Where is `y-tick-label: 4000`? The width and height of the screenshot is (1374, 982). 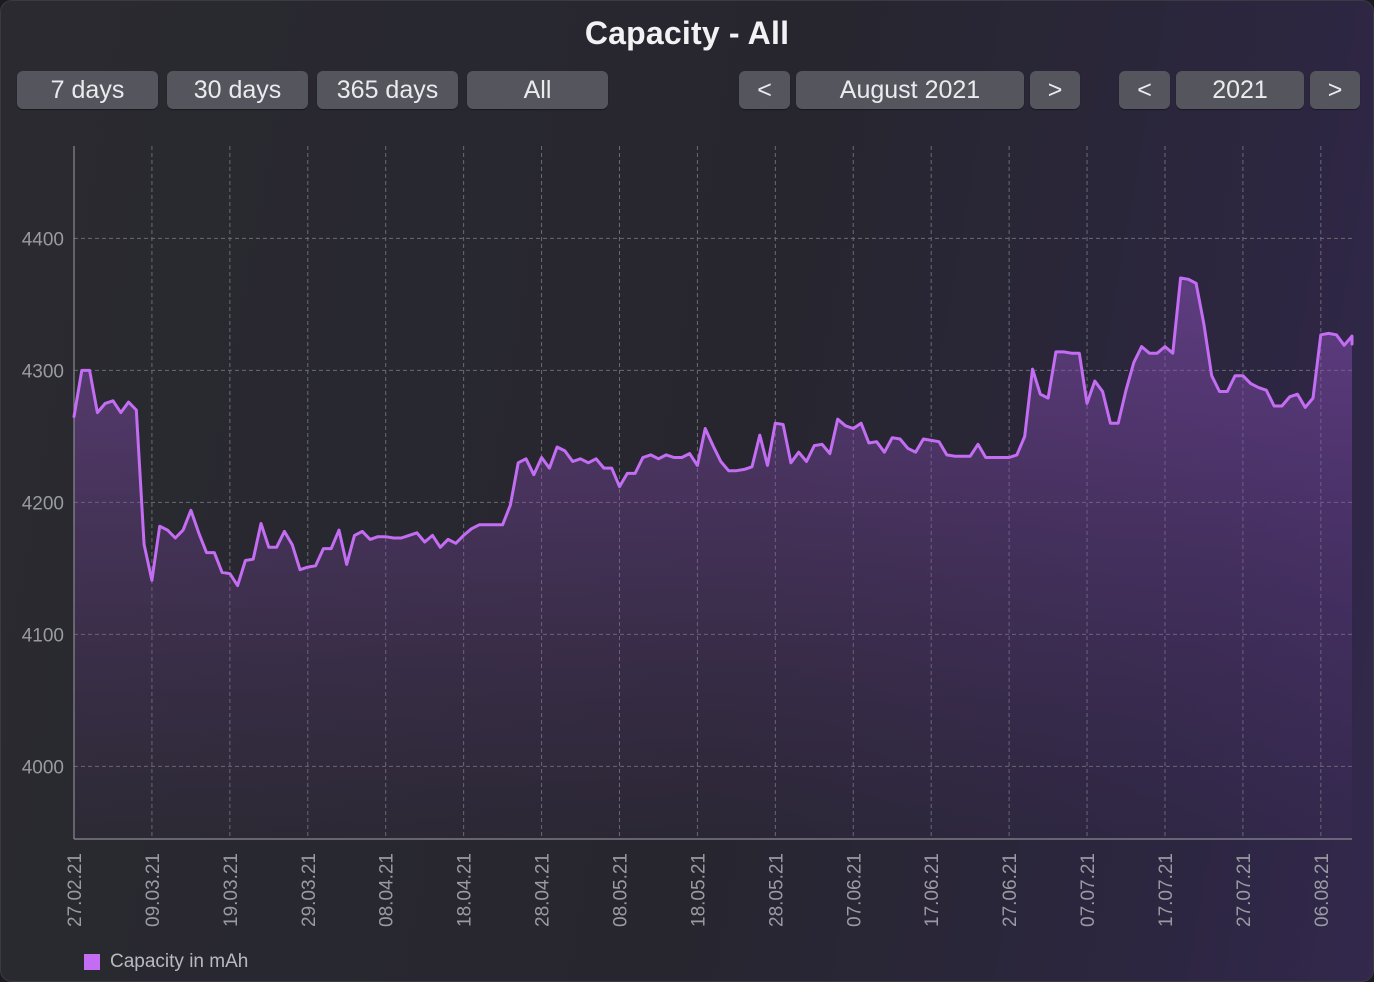
y-tick-label: 4000 is located at coordinates (43, 767).